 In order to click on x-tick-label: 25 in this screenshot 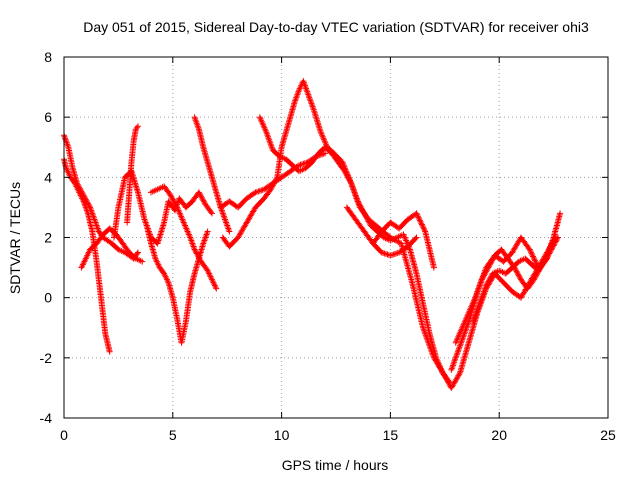, I will do `click(608, 435)`.